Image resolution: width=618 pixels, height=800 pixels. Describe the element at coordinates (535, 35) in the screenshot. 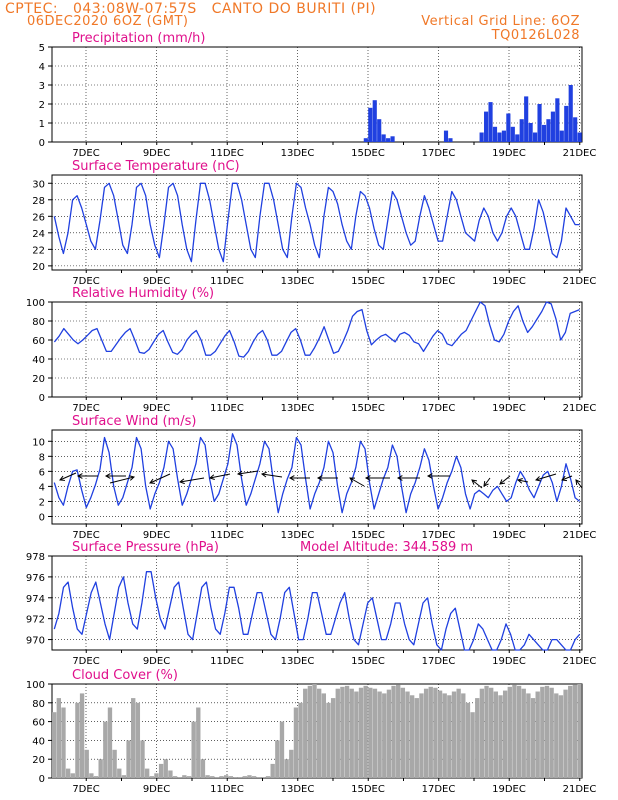

I see `header-model-id: TQ0126L028` at that location.